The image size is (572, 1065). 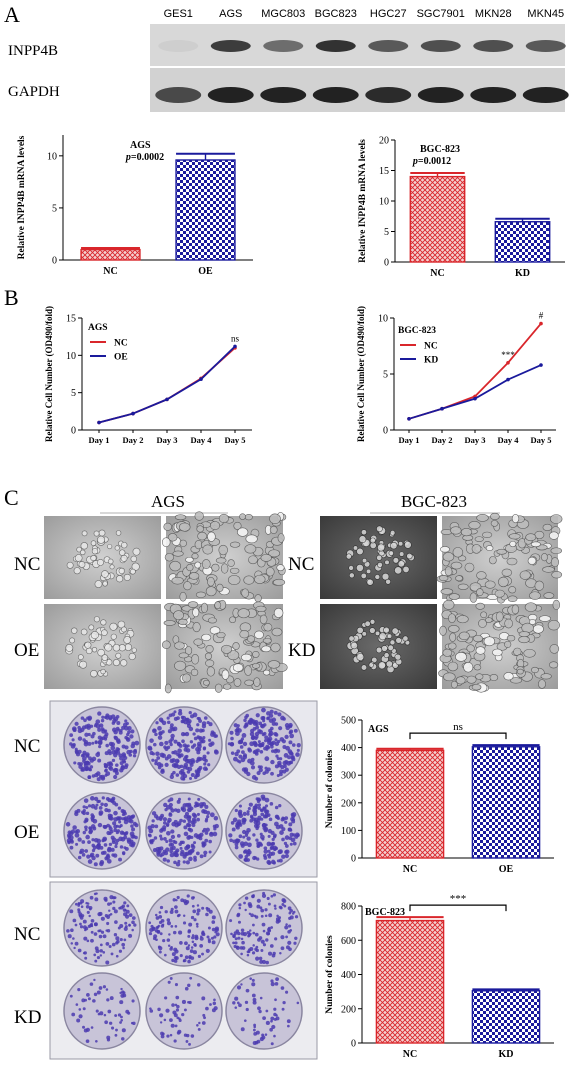 I want to click on data-point, so click(x=133, y=413).